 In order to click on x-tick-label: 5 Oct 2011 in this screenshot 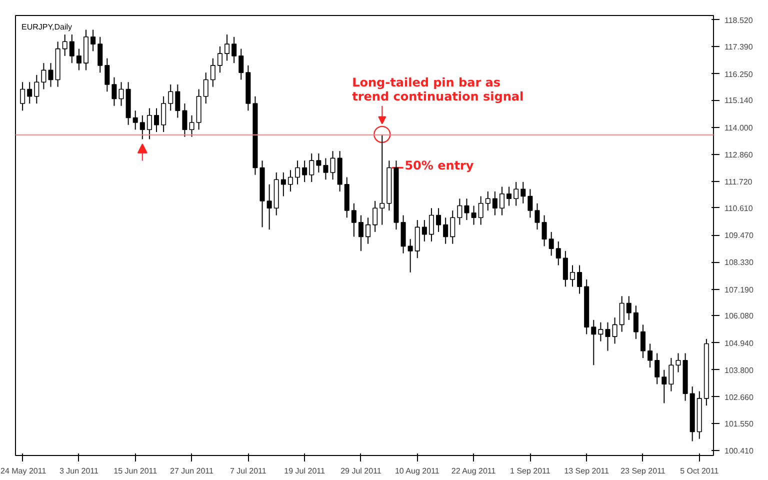, I will do `click(700, 471)`.